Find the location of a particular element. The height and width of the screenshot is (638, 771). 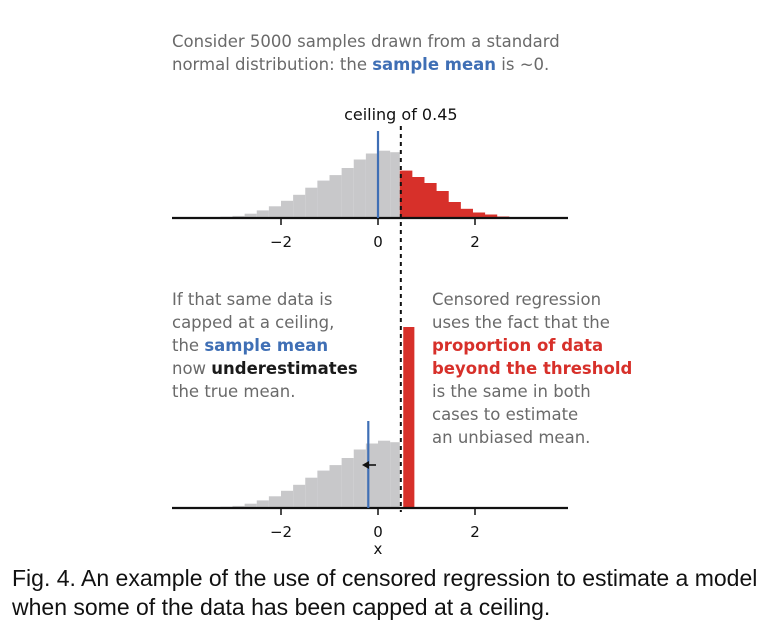

left-note-line-4-start: now is located at coordinates (192, 368).